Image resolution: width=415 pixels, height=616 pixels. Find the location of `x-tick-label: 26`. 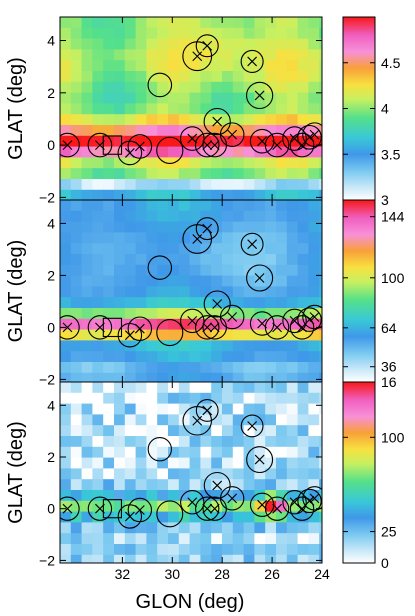

x-tick-label: 26 is located at coordinates (272, 574).